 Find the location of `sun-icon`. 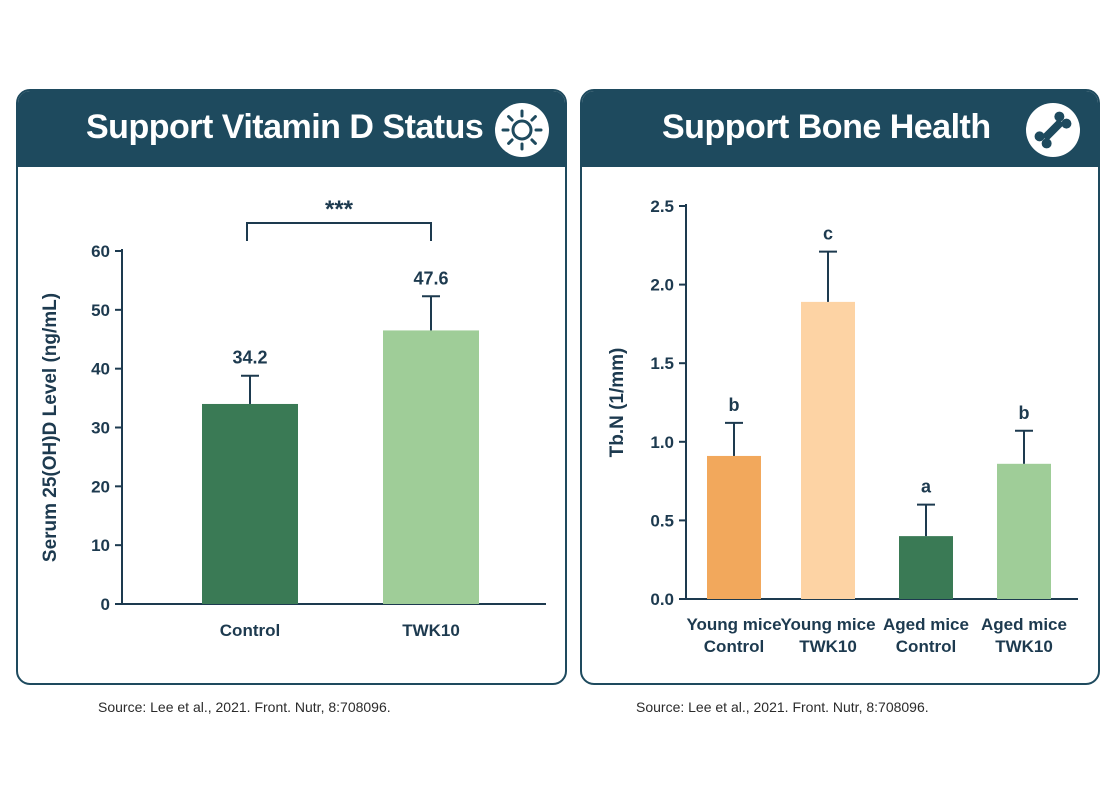

sun-icon is located at coordinates (522, 130).